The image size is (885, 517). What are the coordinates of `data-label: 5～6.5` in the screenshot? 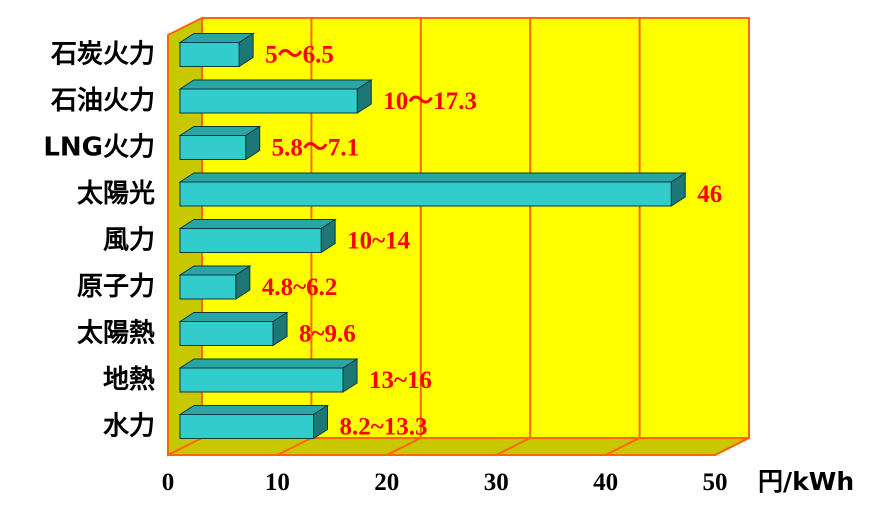 It's located at (299, 55).